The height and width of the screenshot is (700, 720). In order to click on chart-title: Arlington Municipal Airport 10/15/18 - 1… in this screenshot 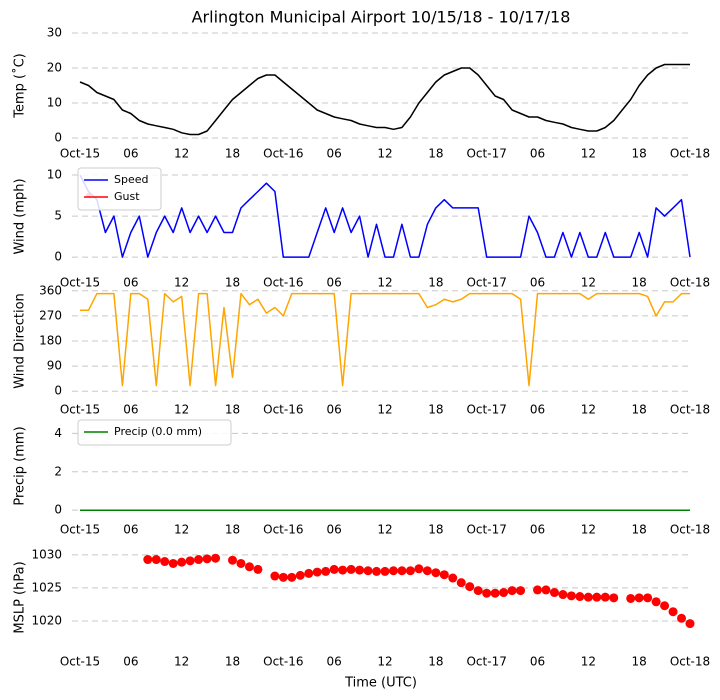, I will do `click(381, 17)`.